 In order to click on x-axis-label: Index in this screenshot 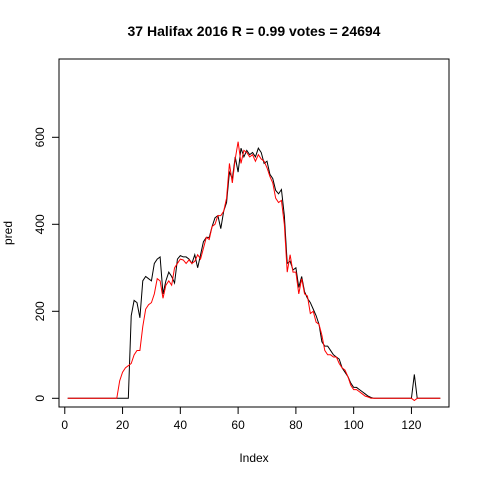, I will do `click(253, 458)`.